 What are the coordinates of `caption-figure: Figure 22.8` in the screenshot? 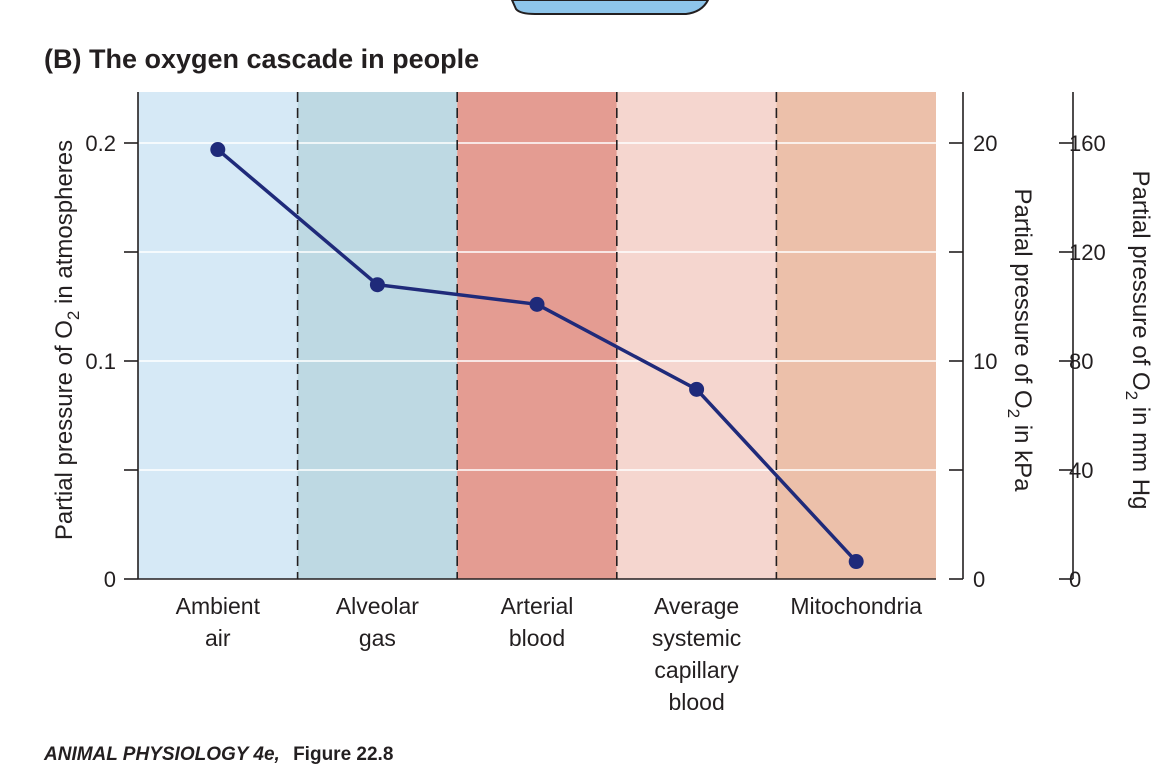 It's located at (343, 754).